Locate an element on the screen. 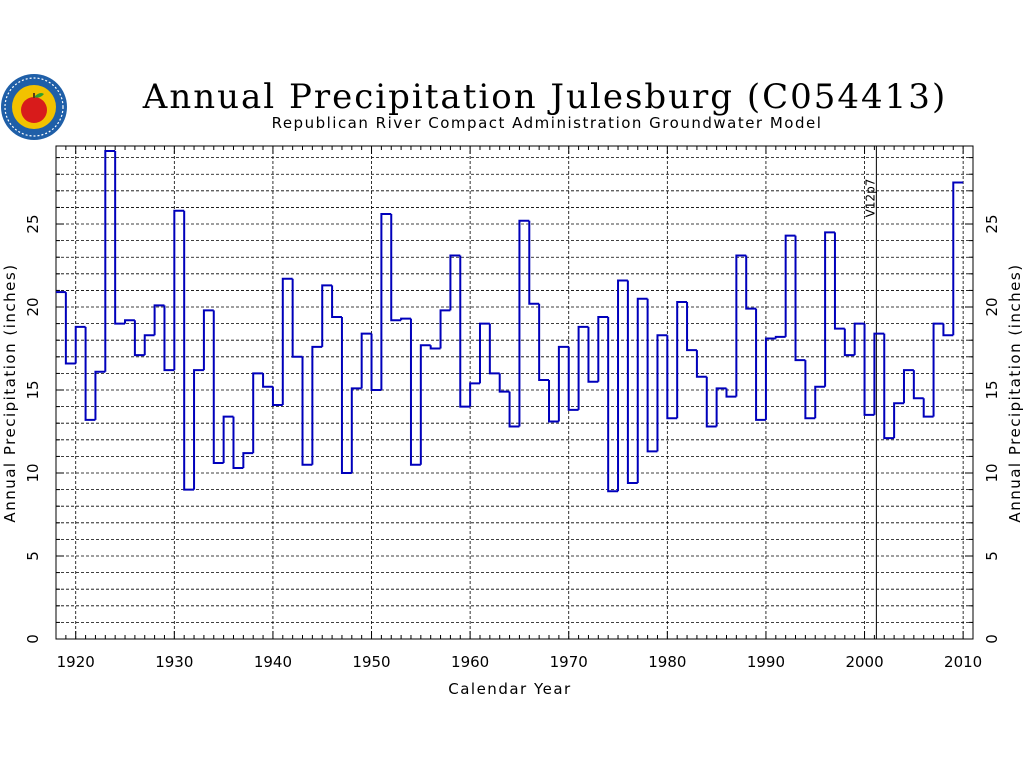 Image resolution: width=1024 pixels, height=768 pixels. precipitation-step-1978 is located at coordinates (652, 375).